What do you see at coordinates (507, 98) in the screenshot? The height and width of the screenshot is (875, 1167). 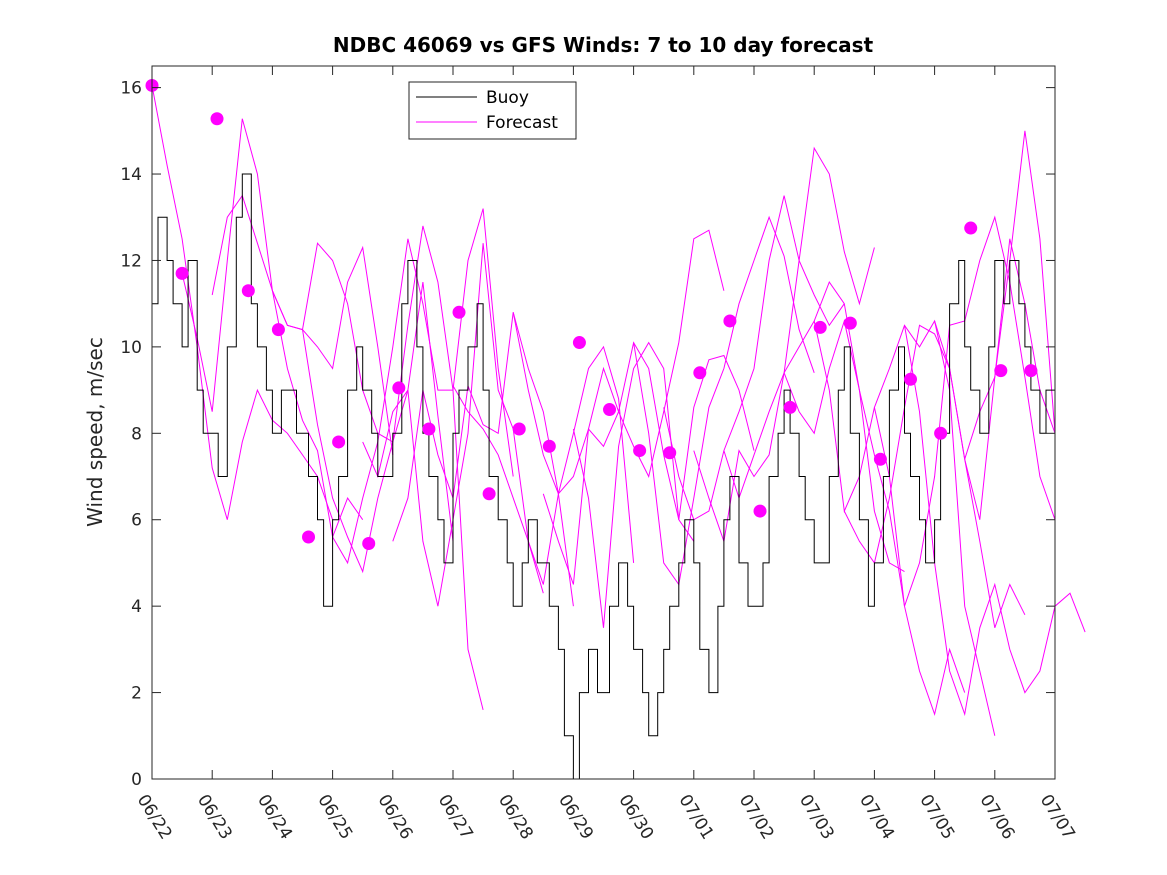 I see `legend-buoy-label: Buoy` at bounding box center [507, 98].